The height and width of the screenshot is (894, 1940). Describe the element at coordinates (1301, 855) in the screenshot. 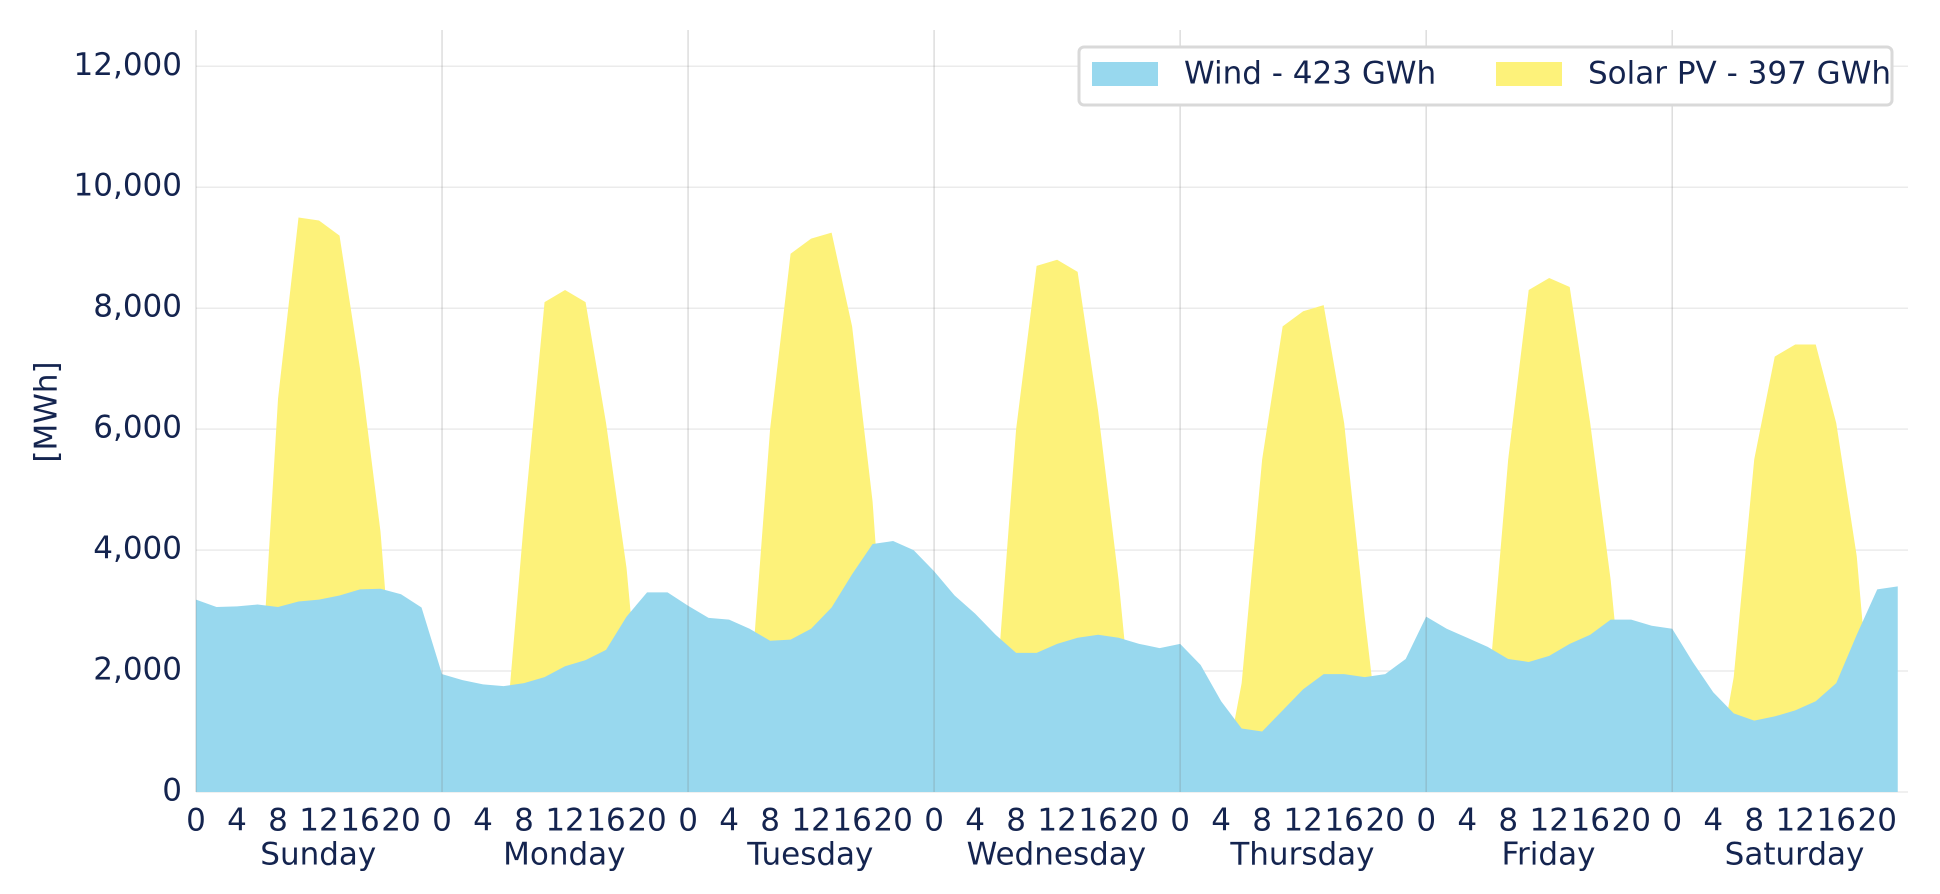

I see `day-label: Thursday` at that location.